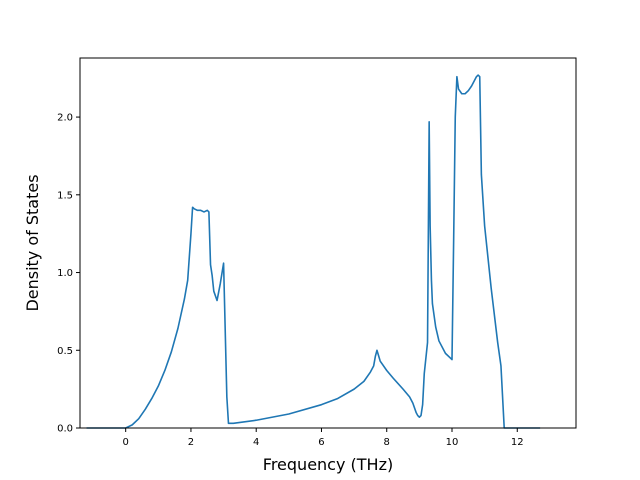 This screenshot has height=480, width=640. Describe the element at coordinates (517, 442) in the screenshot. I see `x-tick-label: 12` at that location.